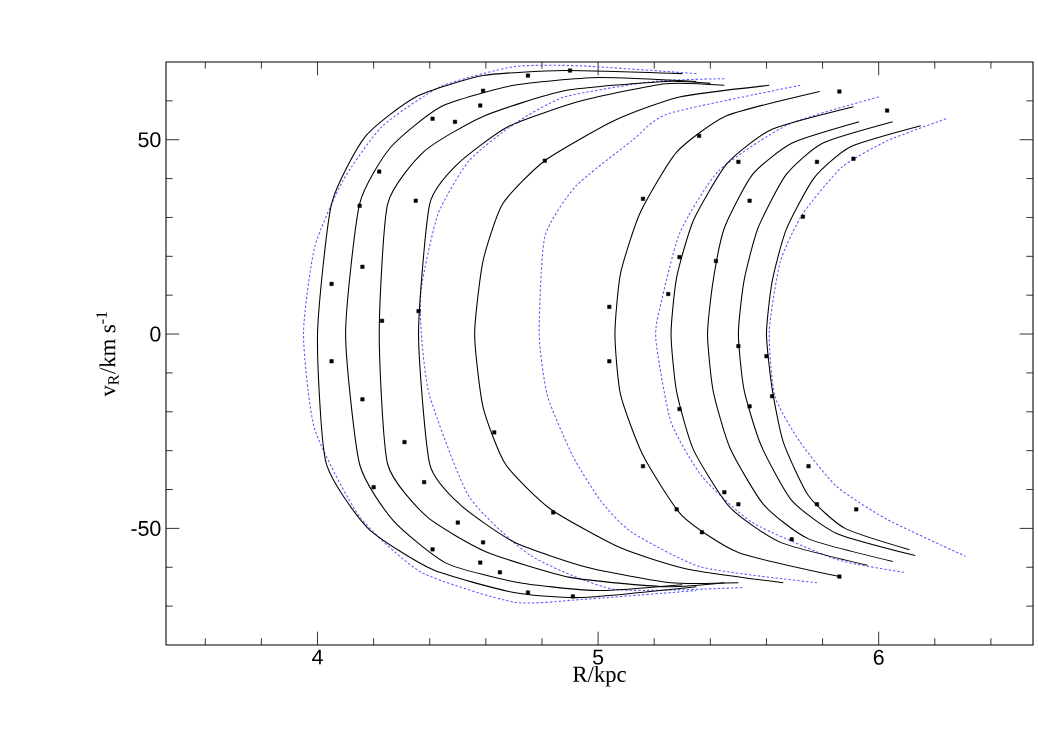 The width and height of the screenshot is (1038, 730). Describe the element at coordinates (155, 334) in the screenshot. I see `y-tick-label: 0` at that location.